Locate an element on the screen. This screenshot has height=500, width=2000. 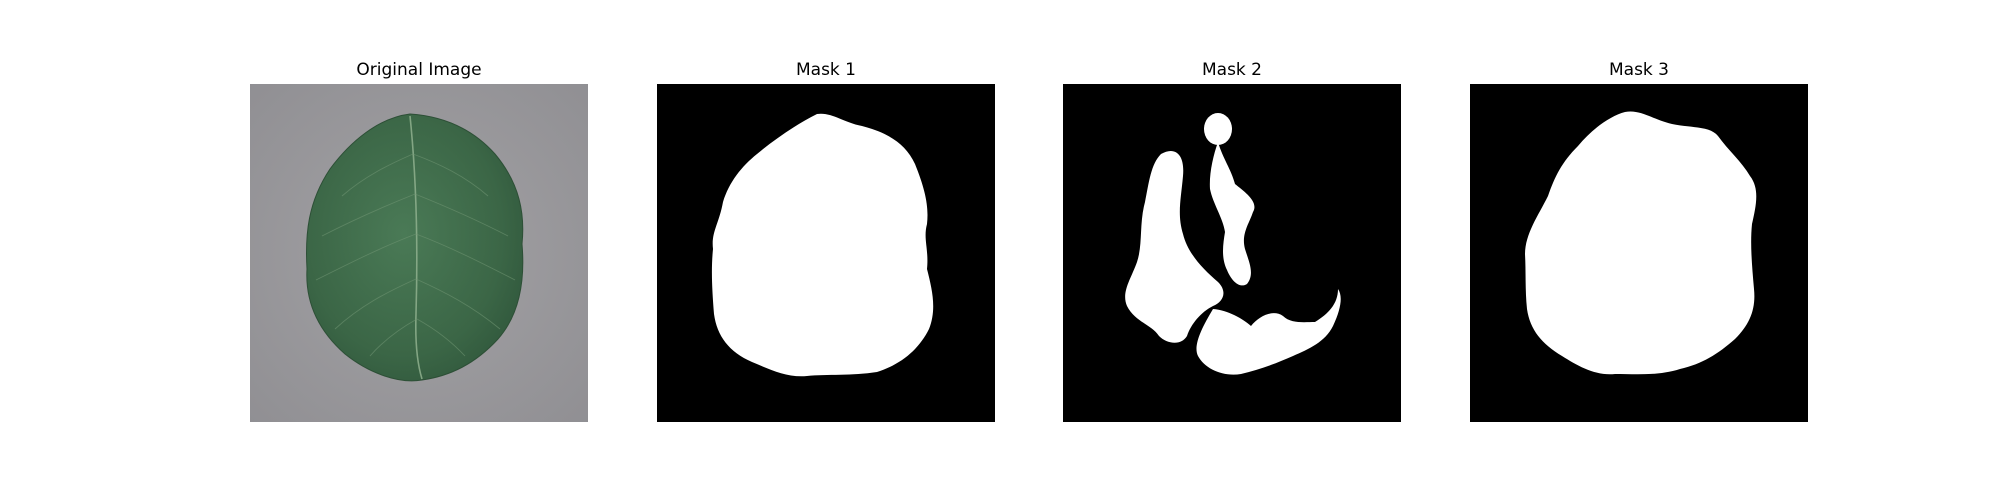
leaf-midrib is located at coordinates (416, 247).